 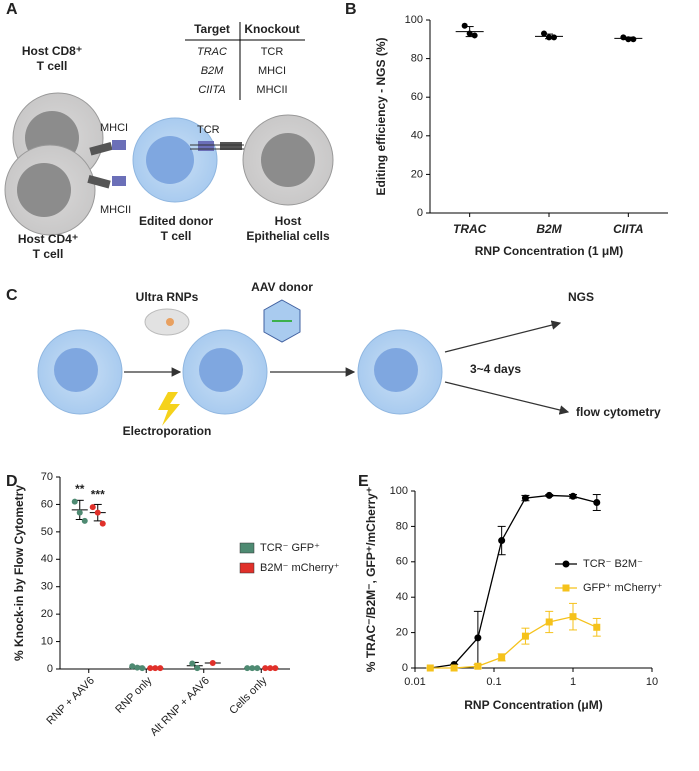 I want to click on readout-label: NGS, so click(x=581, y=297).